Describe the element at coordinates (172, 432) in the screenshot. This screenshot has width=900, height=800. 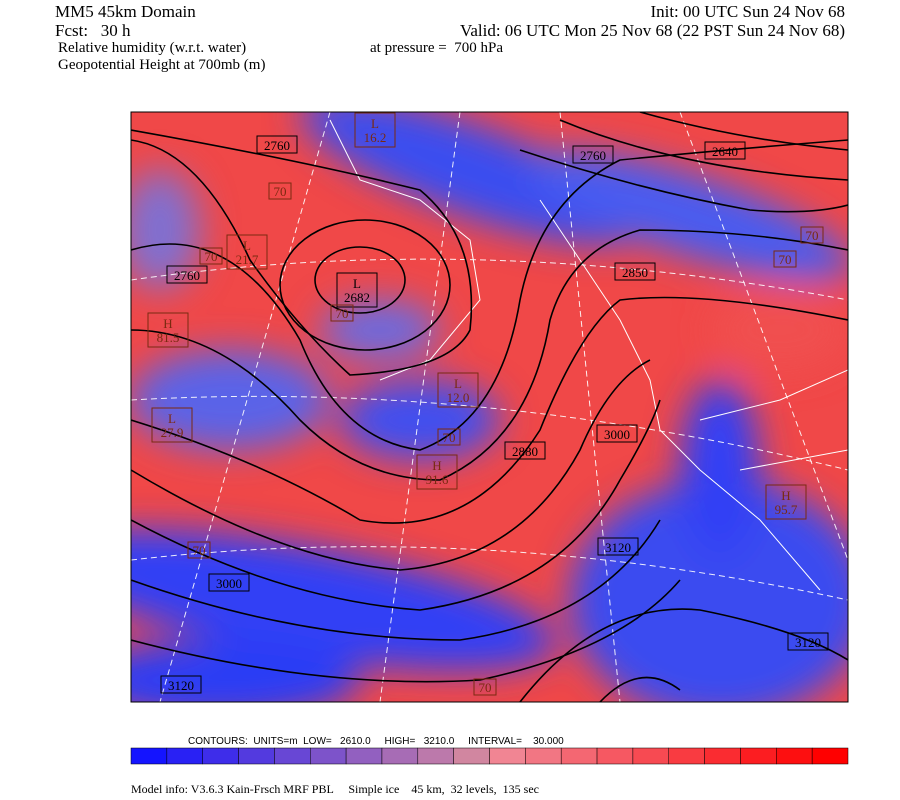
I see `center-value: 27.9` at that location.